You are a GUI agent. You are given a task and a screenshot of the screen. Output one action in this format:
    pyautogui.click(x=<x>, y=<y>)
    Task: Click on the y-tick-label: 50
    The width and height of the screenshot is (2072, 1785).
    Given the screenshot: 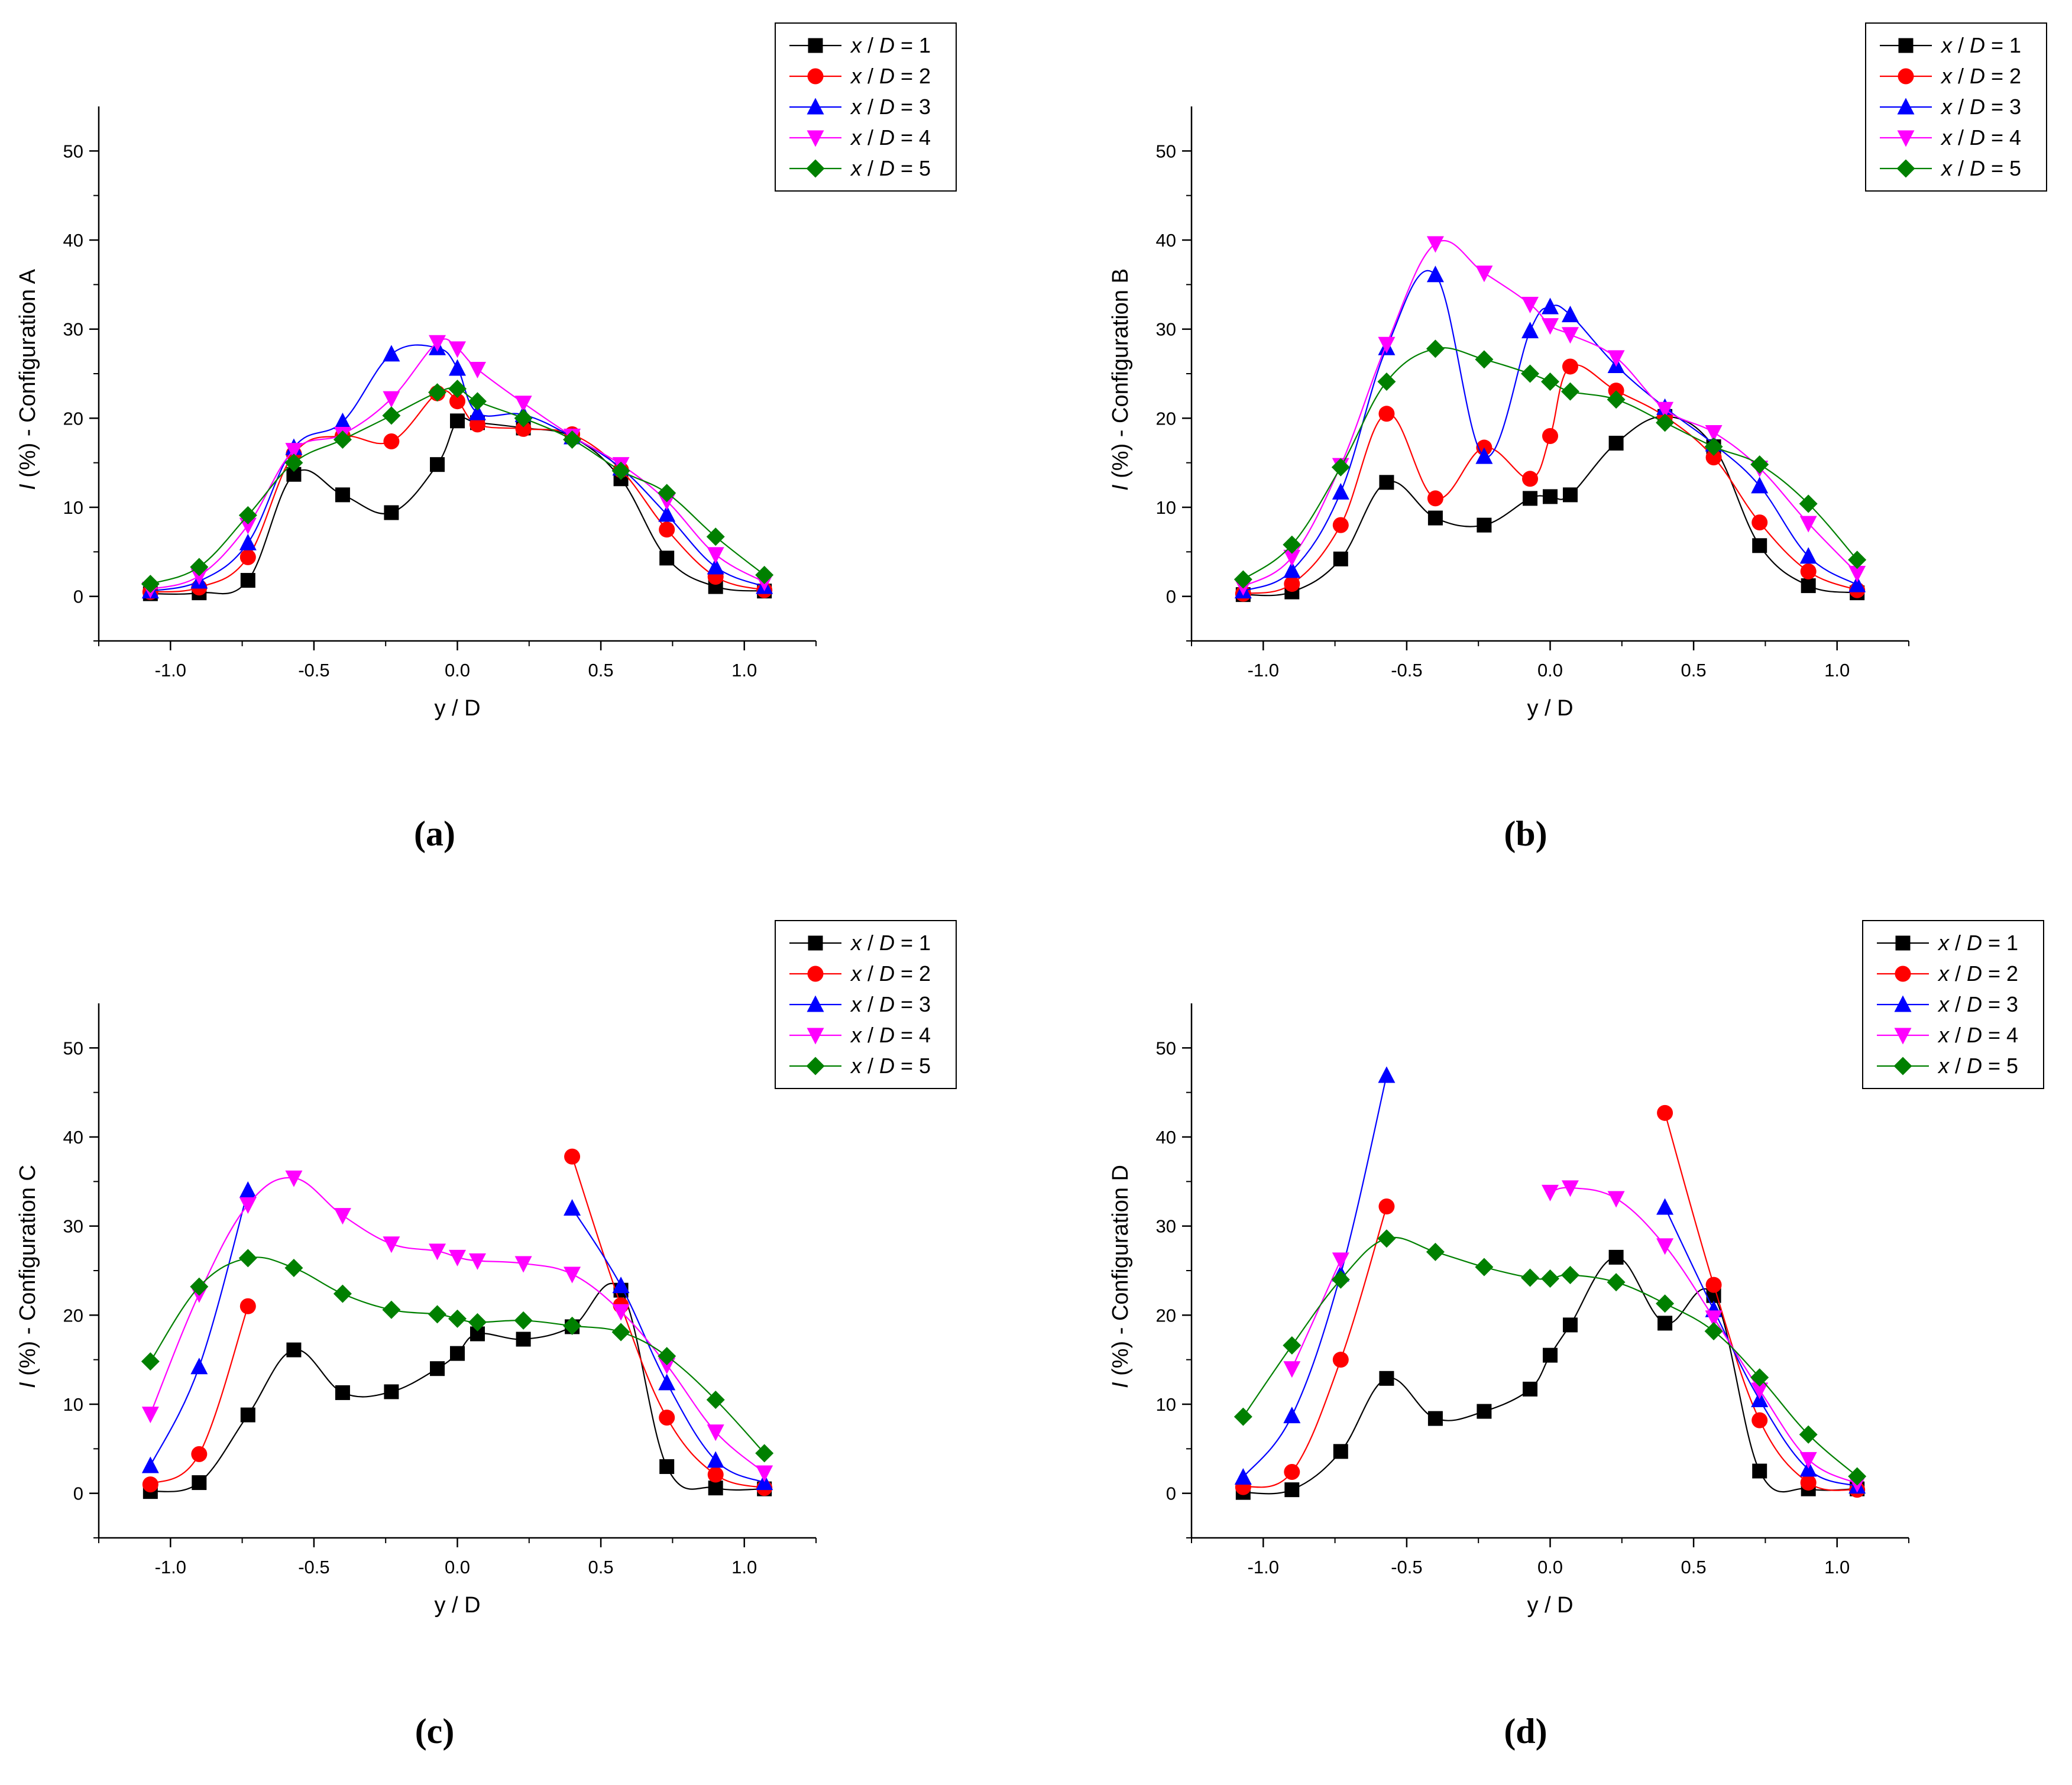 What is the action you would take?
    pyautogui.click(x=73, y=1048)
    